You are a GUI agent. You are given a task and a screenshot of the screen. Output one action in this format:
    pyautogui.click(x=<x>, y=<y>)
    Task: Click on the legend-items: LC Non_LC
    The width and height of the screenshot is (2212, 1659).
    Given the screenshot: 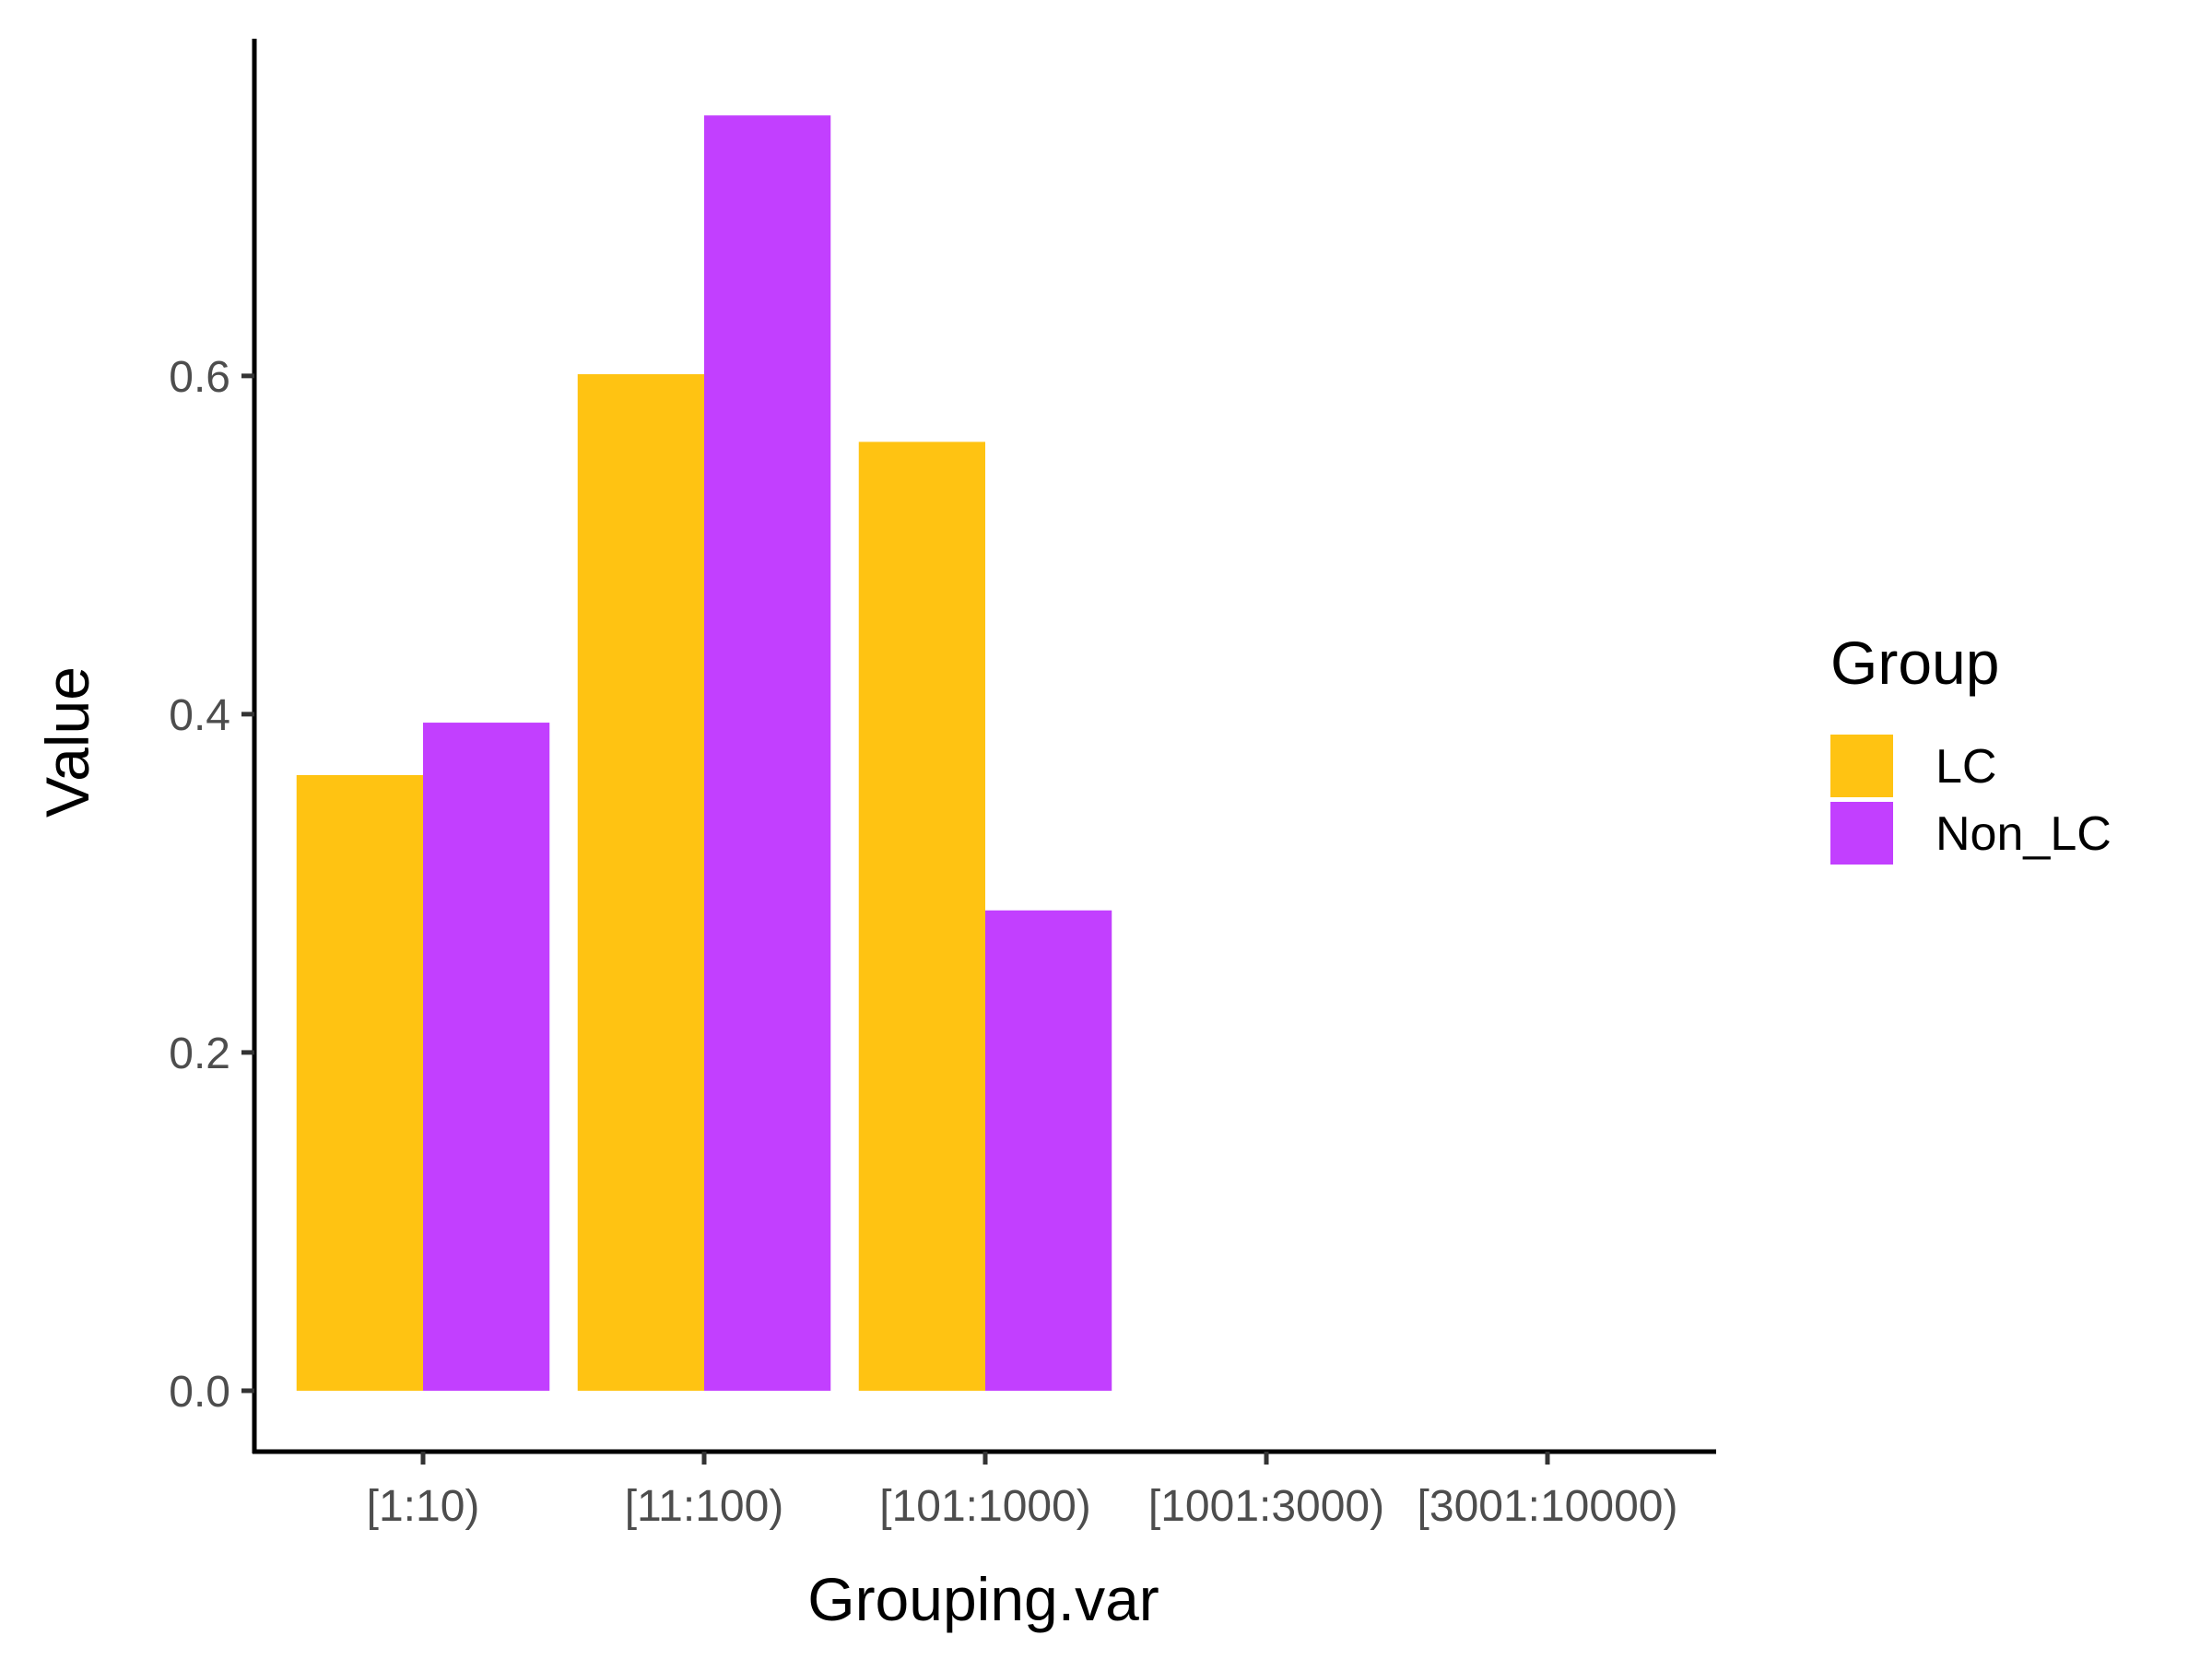 What is the action you would take?
    pyautogui.click(x=1971, y=800)
    